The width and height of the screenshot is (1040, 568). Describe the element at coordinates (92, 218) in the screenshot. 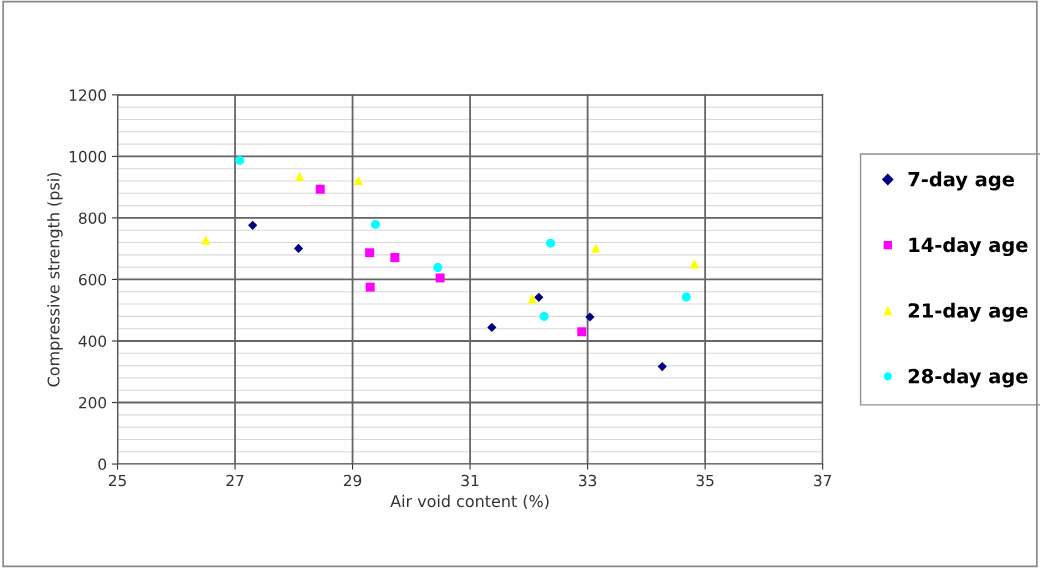

I see `y-tick-label: 800` at that location.